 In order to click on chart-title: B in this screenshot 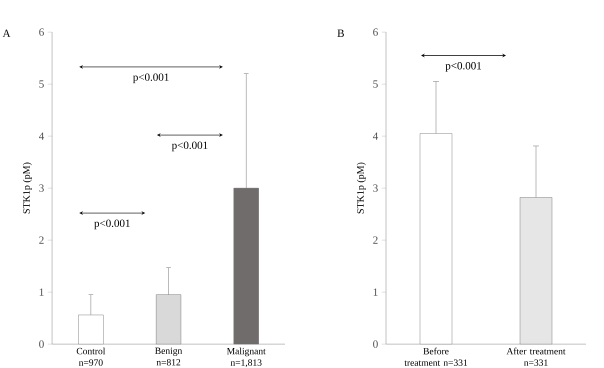, I will do `click(340, 33)`.